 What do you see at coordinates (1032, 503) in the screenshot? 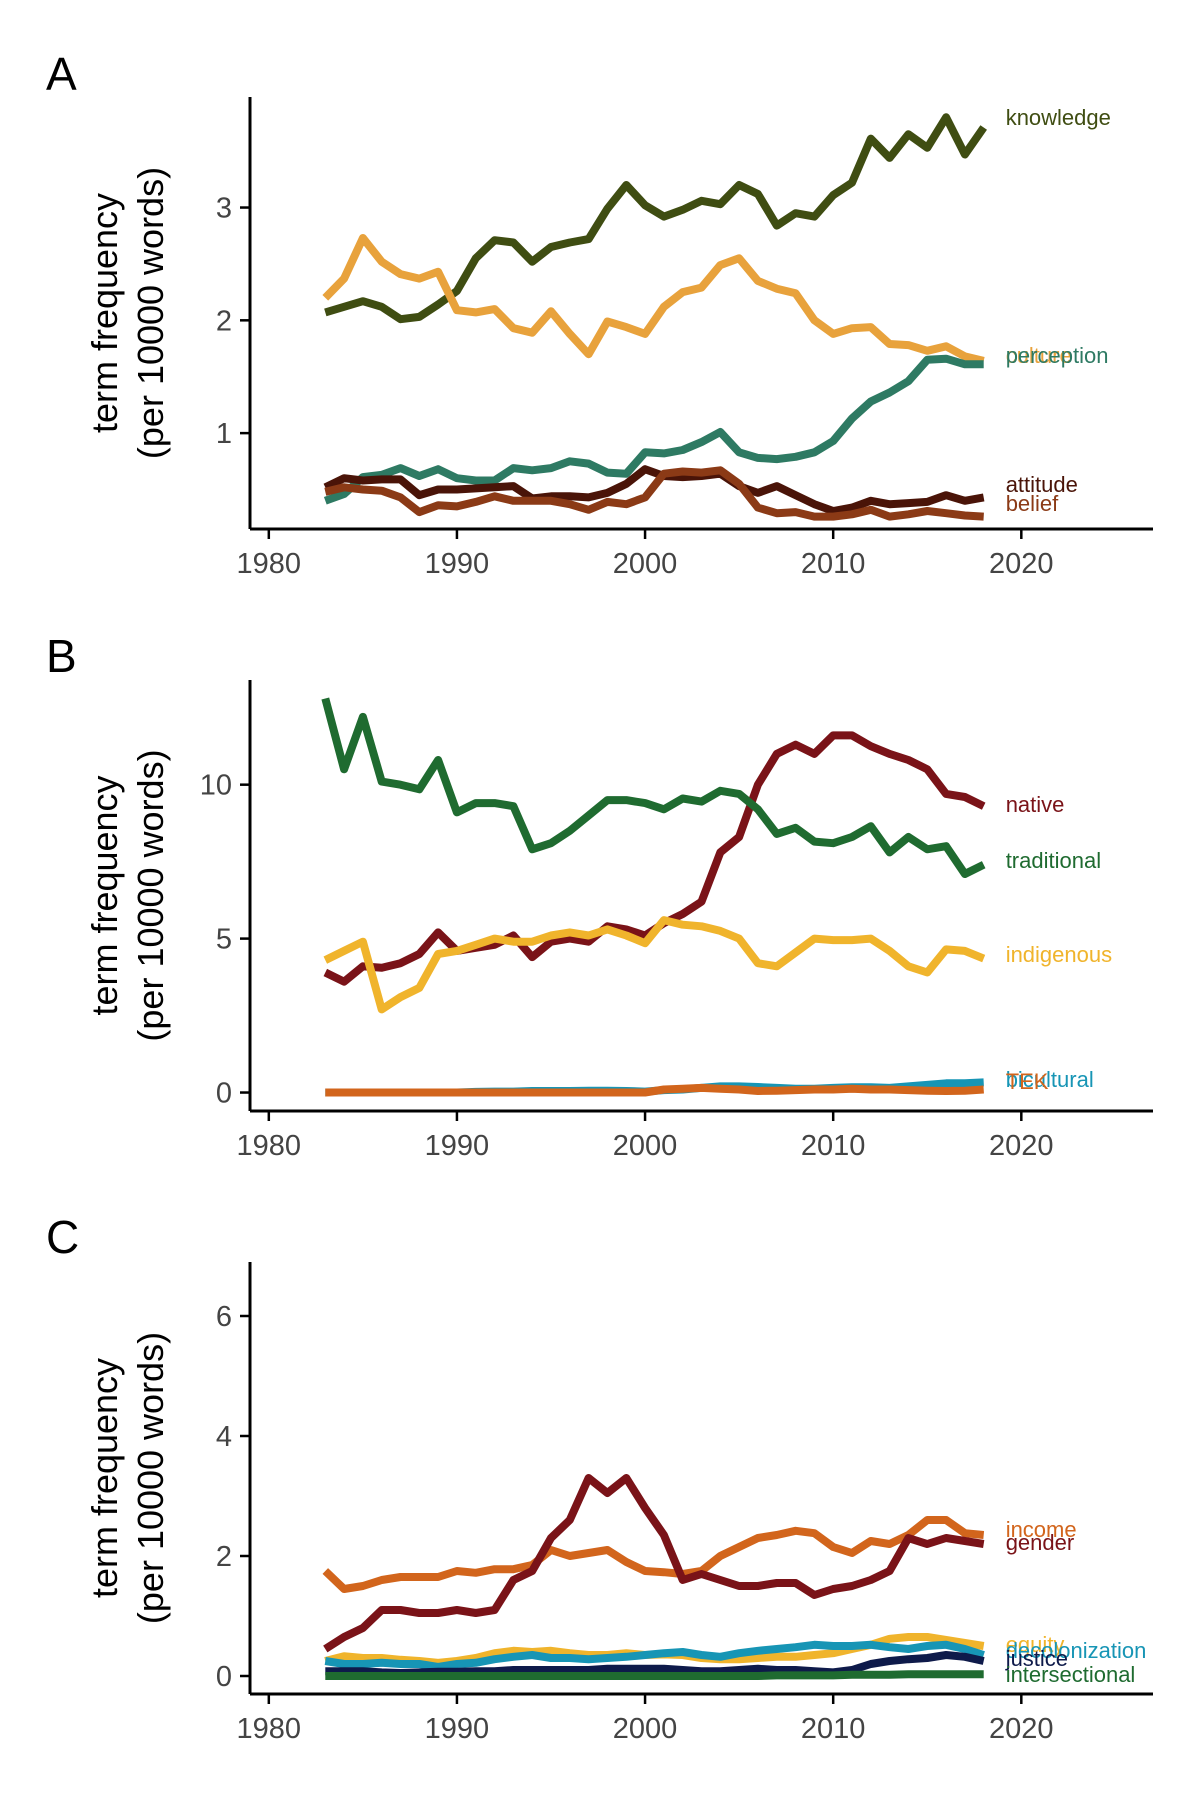
I see `series-label-belief: belief` at bounding box center [1032, 503].